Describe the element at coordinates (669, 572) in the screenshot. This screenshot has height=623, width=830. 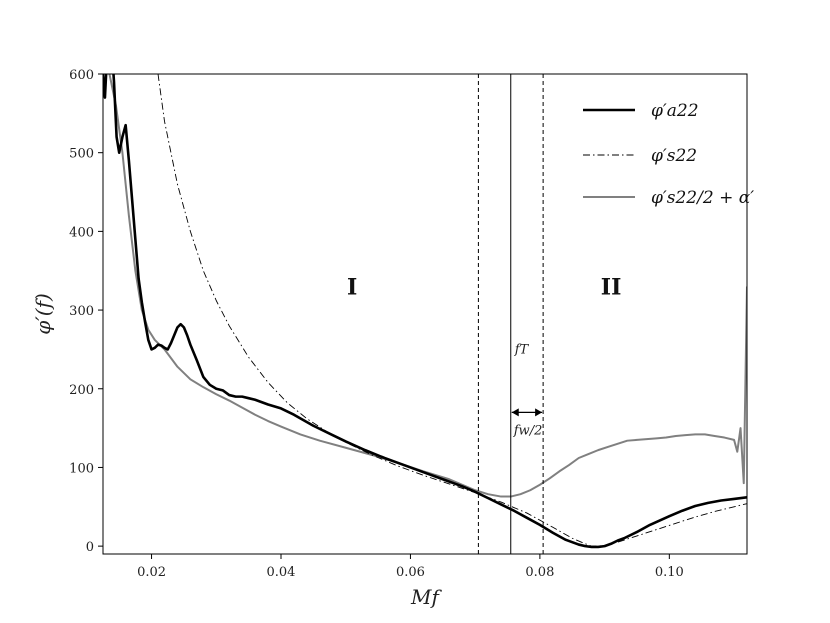
I see `x-tick-label-4: 0.10` at that location.